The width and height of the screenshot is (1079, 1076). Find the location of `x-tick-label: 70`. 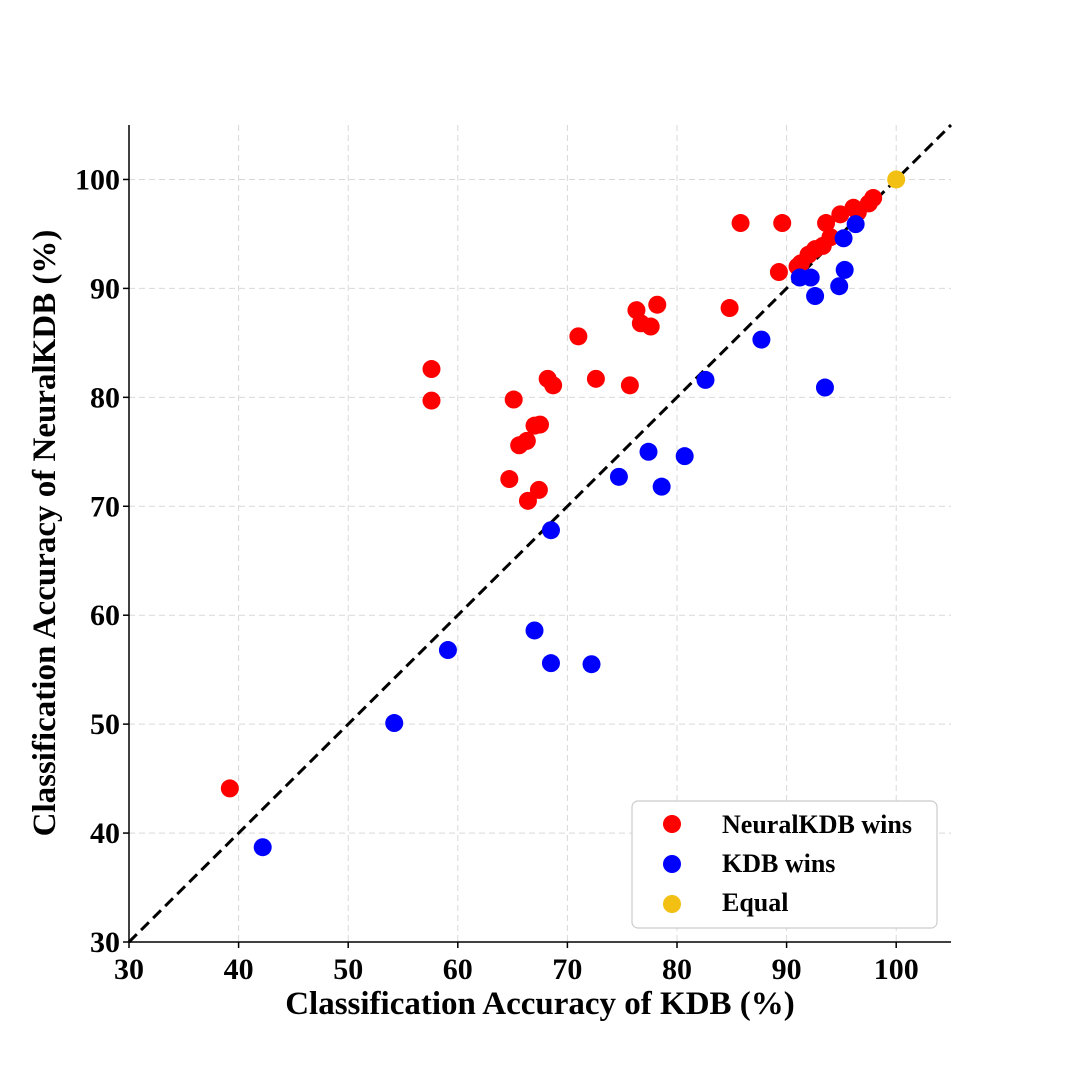

x-tick-label: 70 is located at coordinates (567, 969).